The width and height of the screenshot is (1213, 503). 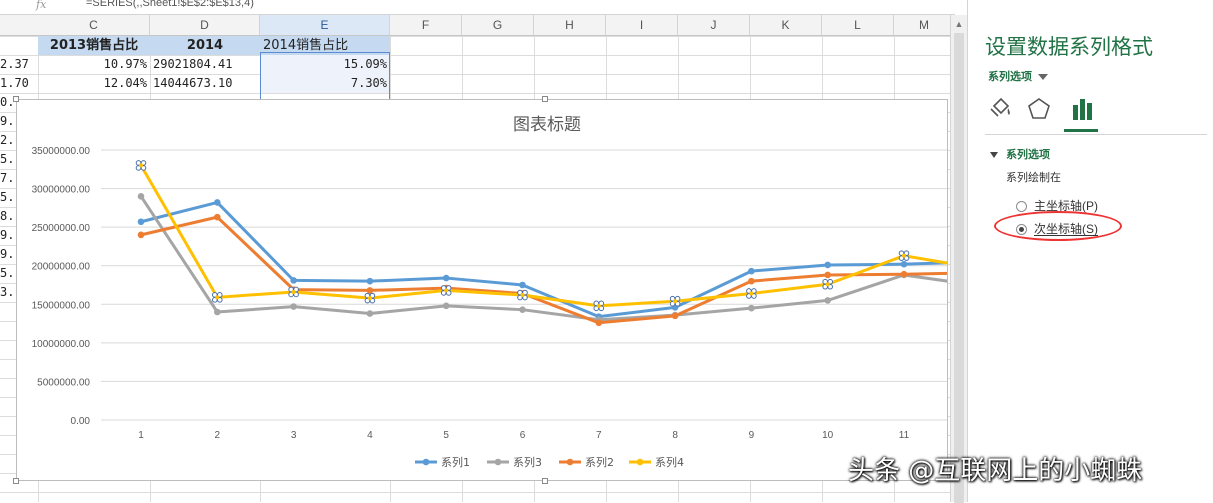 What do you see at coordinates (1083, 109) in the screenshot?
I see `bar-chart-series-options-icon` at bounding box center [1083, 109].